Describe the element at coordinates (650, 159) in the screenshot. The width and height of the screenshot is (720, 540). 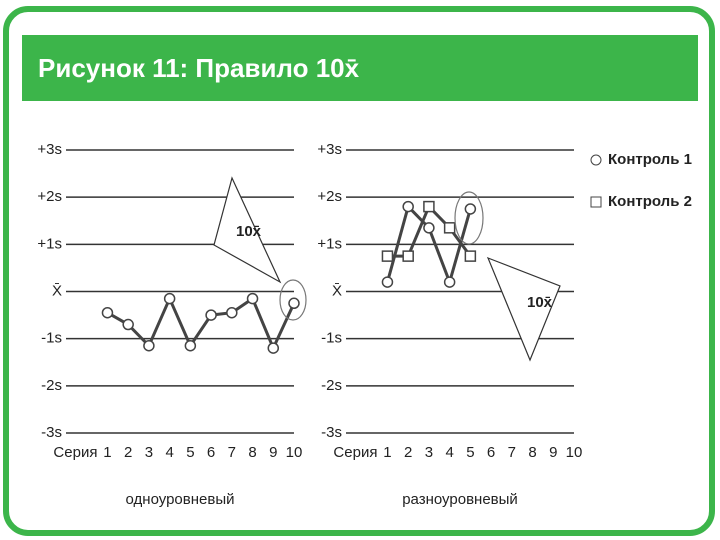
I see `legend-label: Контроль 1` at that location.